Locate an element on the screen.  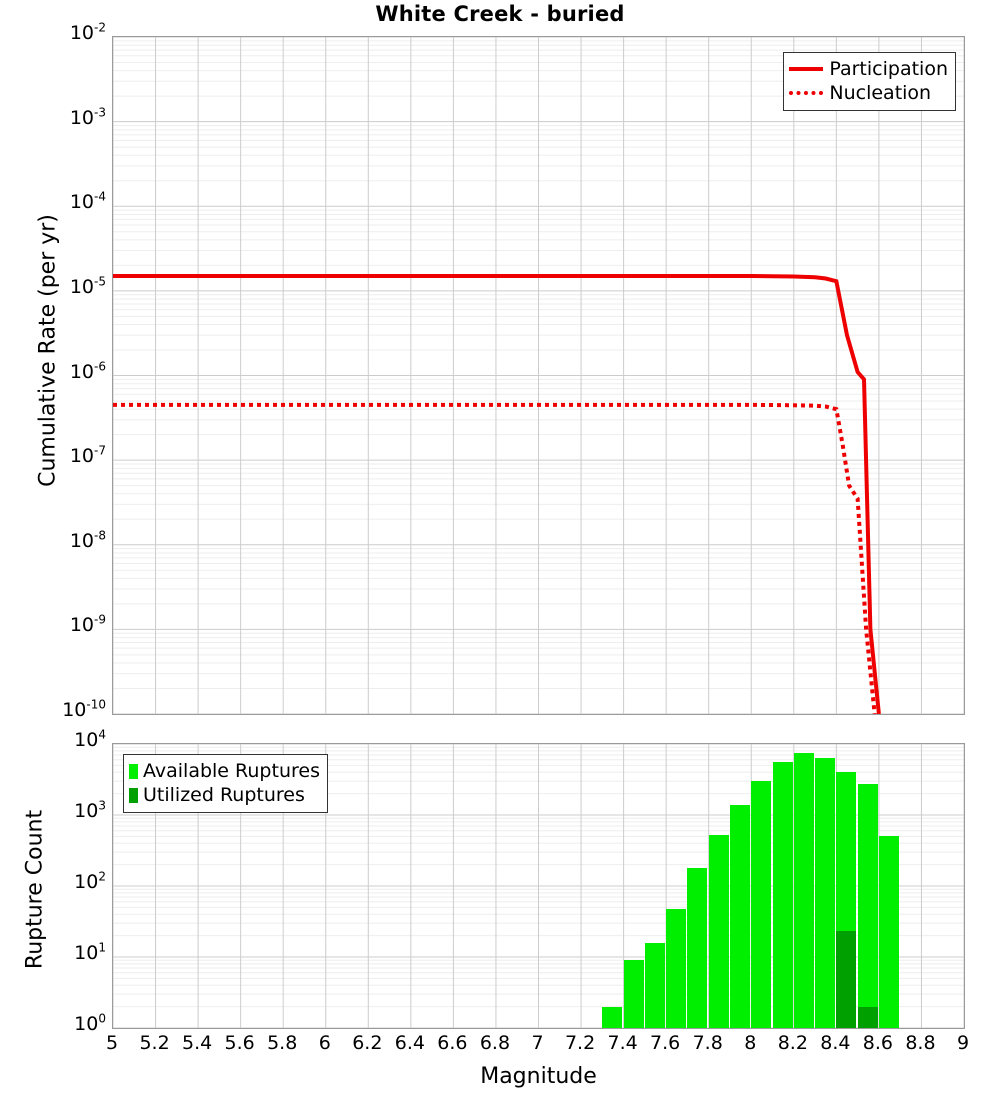
x-tick-label: 8.8 is located at coordinates (920, 1043).